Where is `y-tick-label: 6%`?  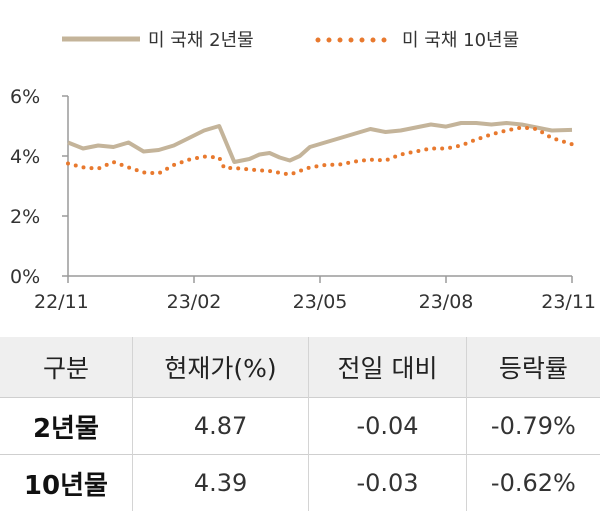
y-tick-label: 6% is located at coordinates (25, 97).